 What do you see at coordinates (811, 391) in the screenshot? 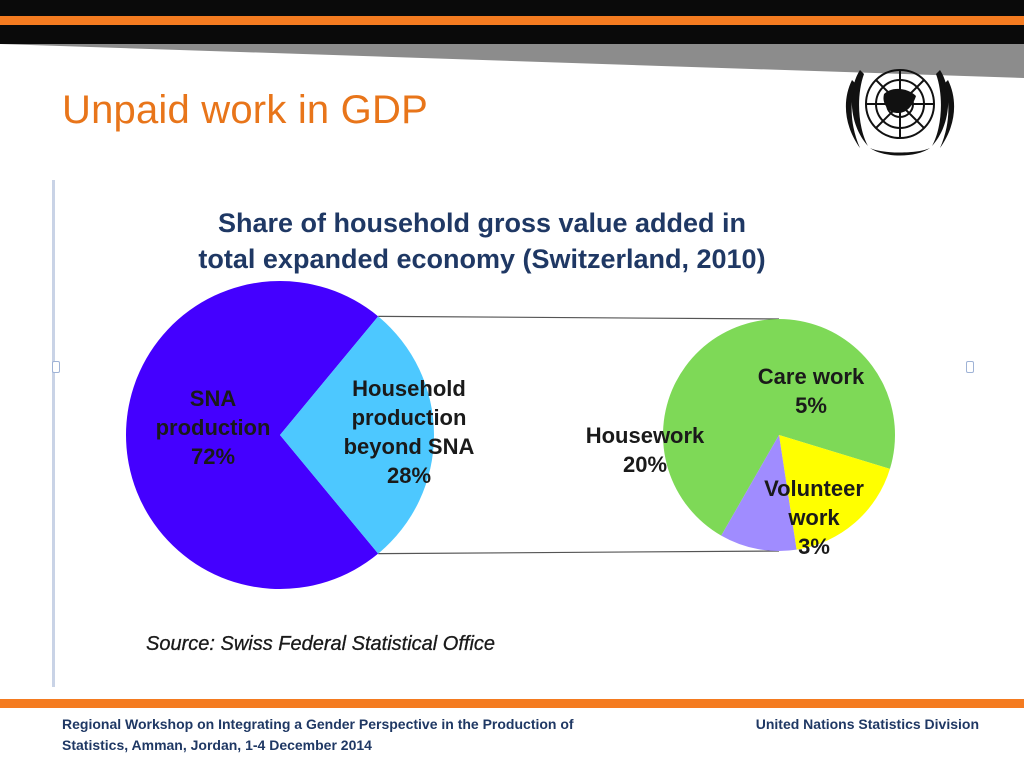
I see `data-label-breakdown-1: Care work 5%` at bounding box center [811, 391].